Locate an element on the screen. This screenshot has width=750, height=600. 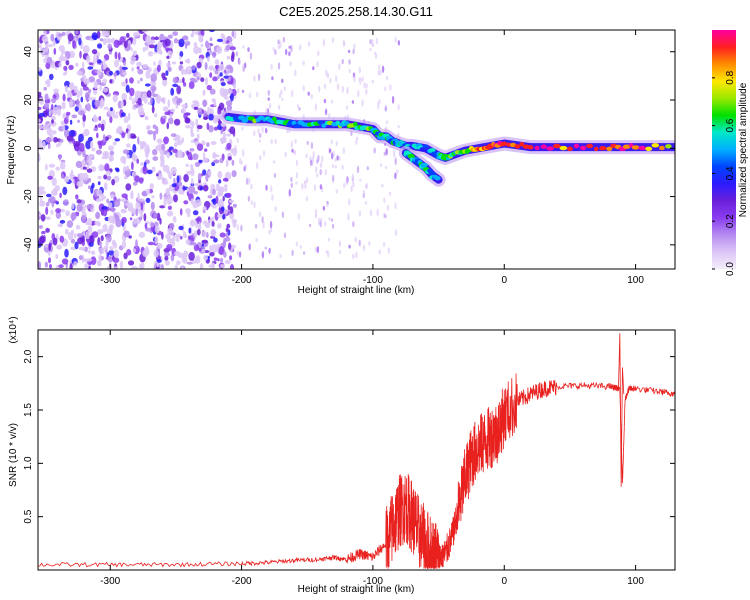
colorbar-tick-label: 0.4 is located at coordinates (730, 173).